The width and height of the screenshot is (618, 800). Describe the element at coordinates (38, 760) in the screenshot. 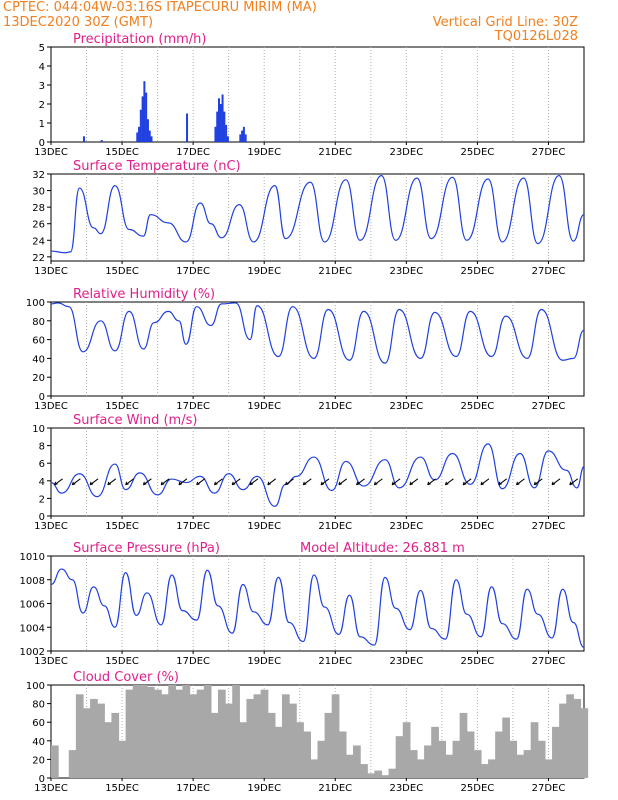

I see `y-tick-label: 20` at that location.